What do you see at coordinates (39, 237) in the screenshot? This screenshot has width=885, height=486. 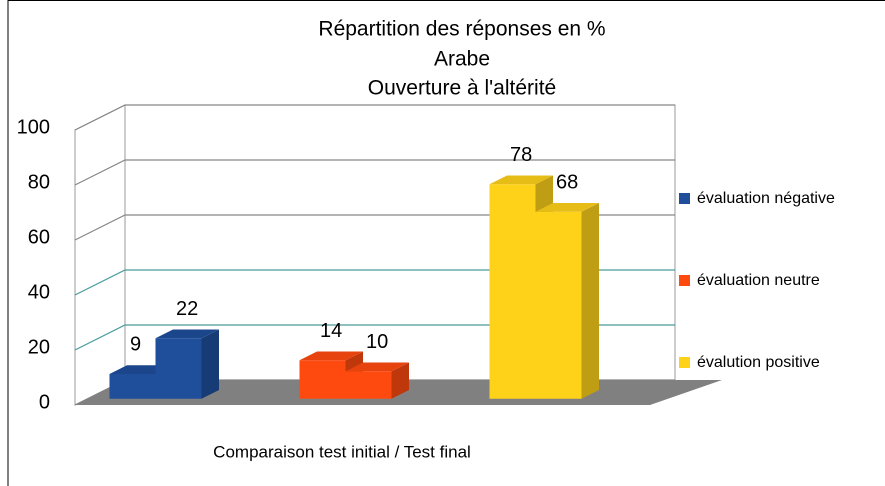 I see `y-tick-label: 60` at bounding box center [39, 237].